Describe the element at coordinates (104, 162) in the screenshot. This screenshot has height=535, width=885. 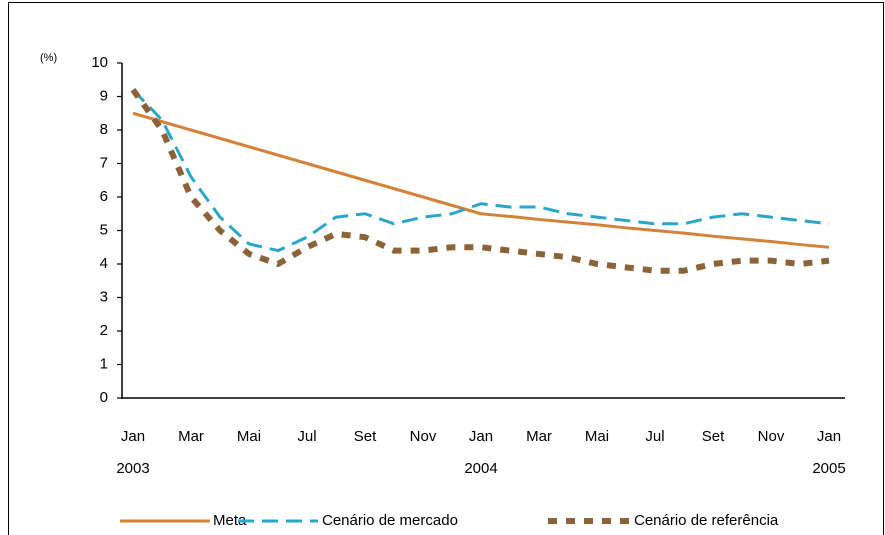
I see `y-tick-label: 7` at that location.